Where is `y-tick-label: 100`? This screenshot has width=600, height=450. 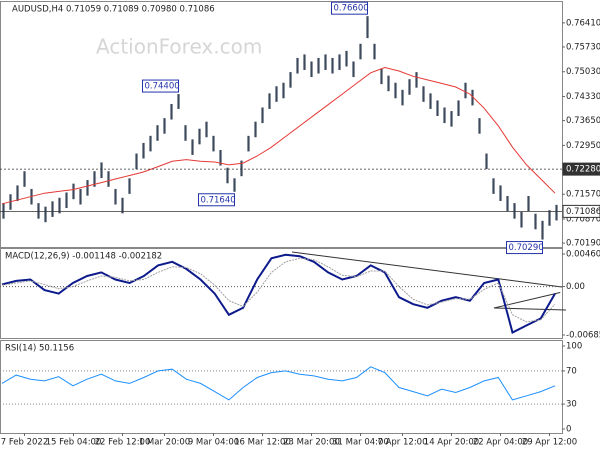 y-tick-label: 100 is located at coordinates (574, 347).